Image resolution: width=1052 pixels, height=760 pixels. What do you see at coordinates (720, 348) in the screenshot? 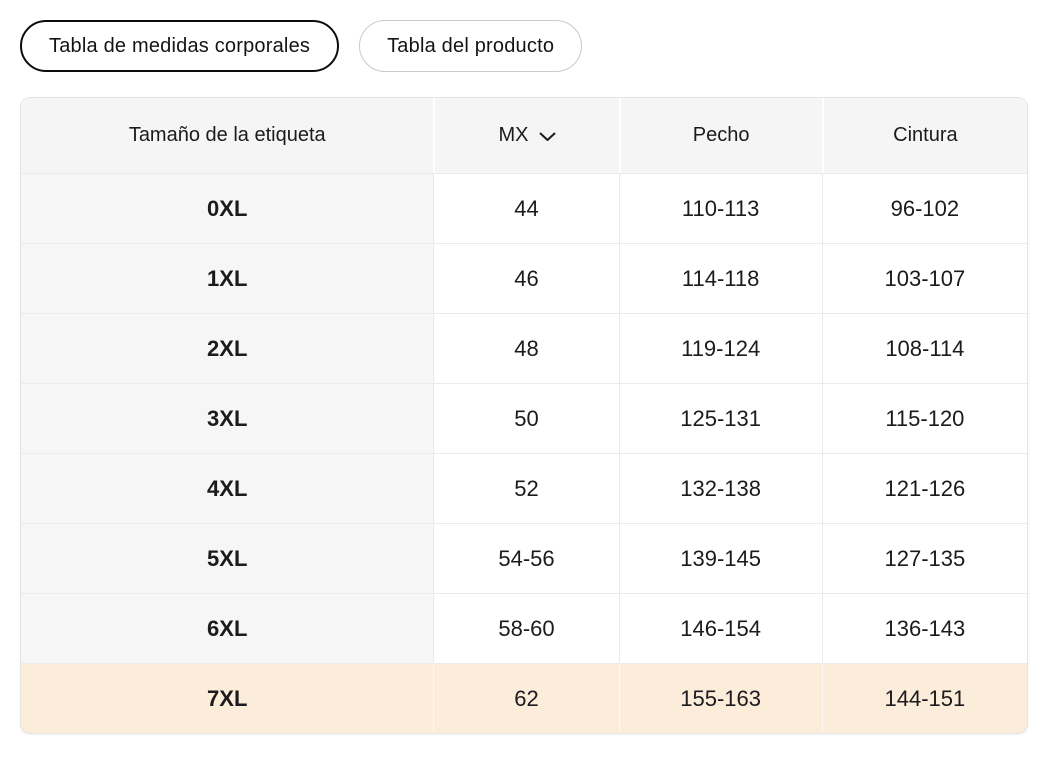
I see `chest-cell: 119-124` at bounding box center [720, 348].